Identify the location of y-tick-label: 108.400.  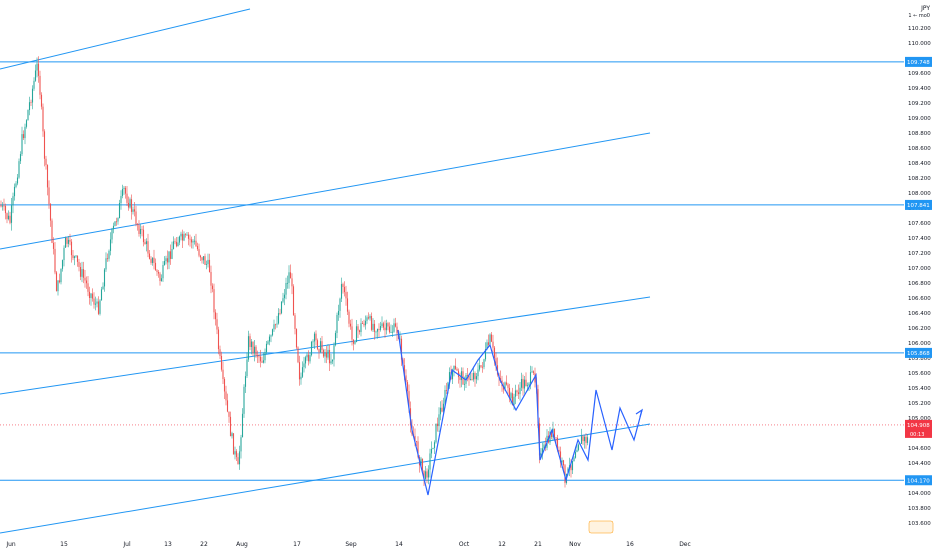
(919, 164).